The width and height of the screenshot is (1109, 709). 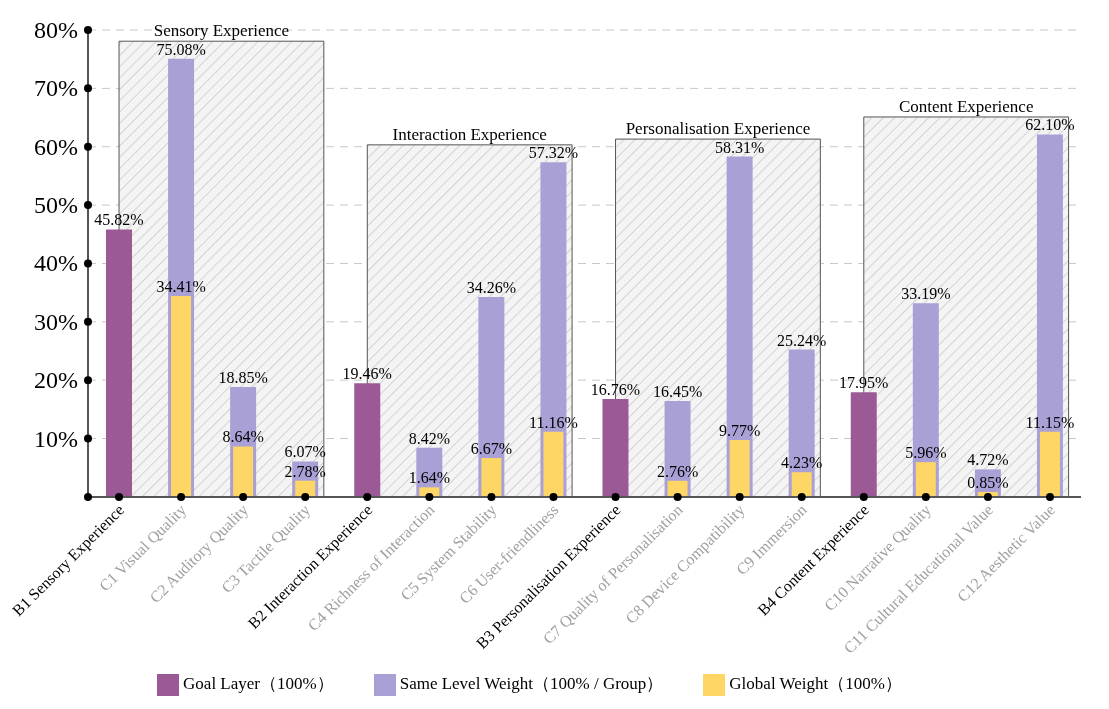 What do you see at coordinates (181, 287) in the screenshot?
I see `data-label: 34.41%` at bounding box center [181, 287].